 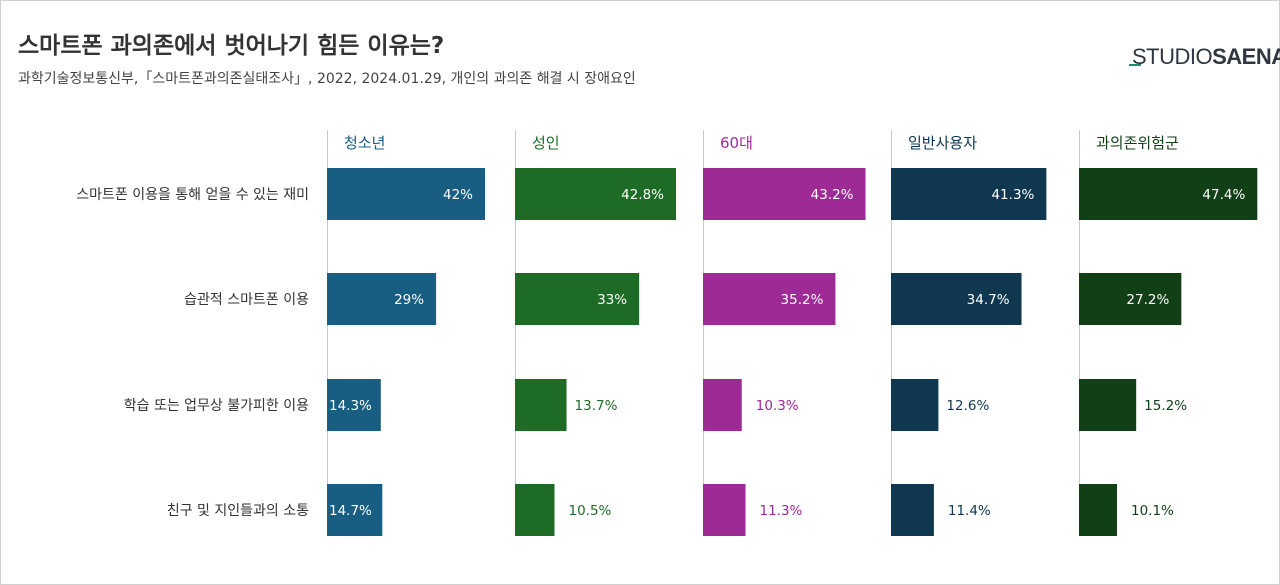 I want to click on data-label: 10.1%, so click(x=1152, y=511).